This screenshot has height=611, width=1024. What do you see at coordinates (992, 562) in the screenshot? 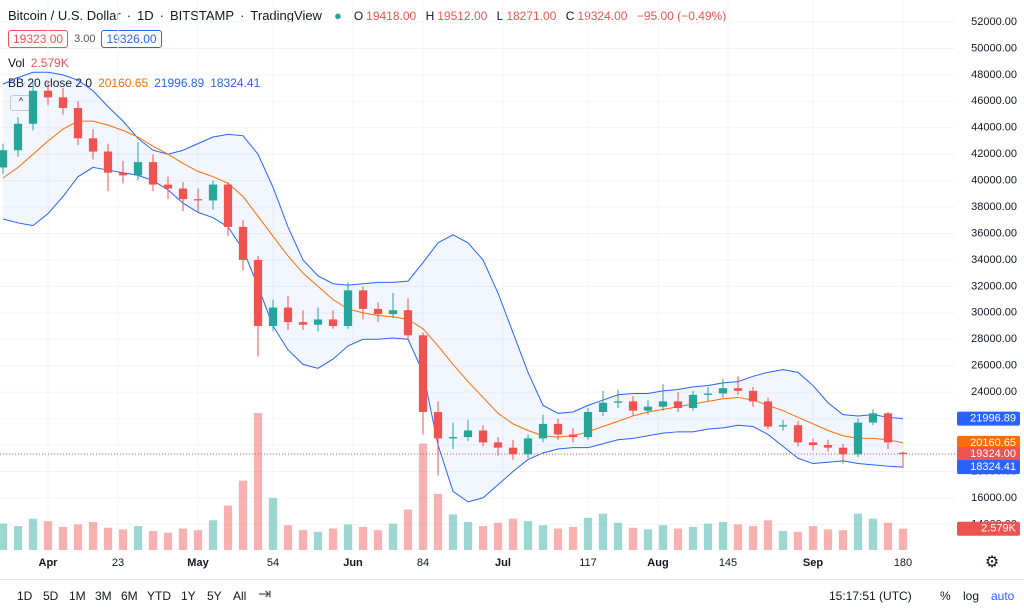
I see `settings-icon: ⚙` at bounding box center [992, 562].